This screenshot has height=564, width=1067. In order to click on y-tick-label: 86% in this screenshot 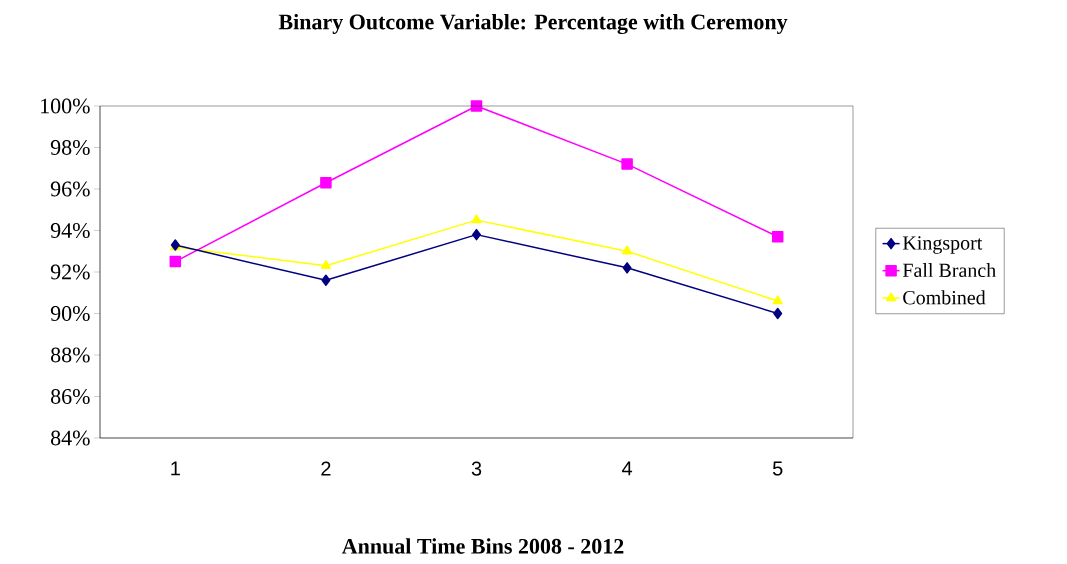, I will do `click(70, 396)`.